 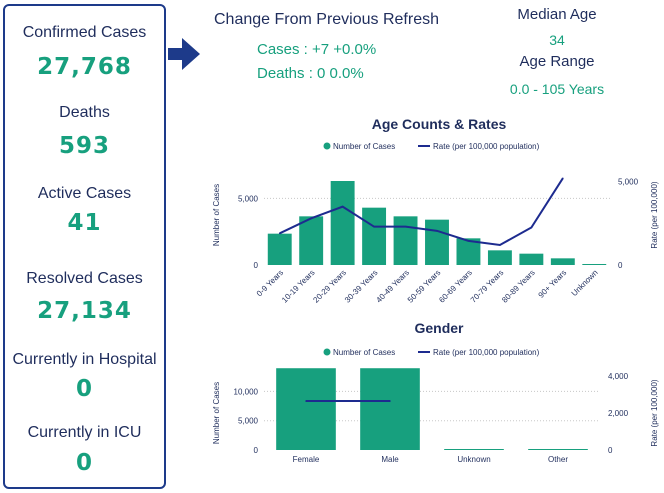 What do you see at coordinates (84, 311) in the screenshot?
I see `resolved-cases-value: 27,134` at bounding box center [84, 311].